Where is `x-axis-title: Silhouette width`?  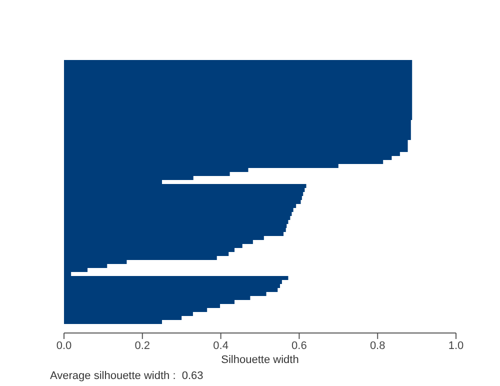 x-axis-title: Silhouette width is located at coordinates (260, 360).